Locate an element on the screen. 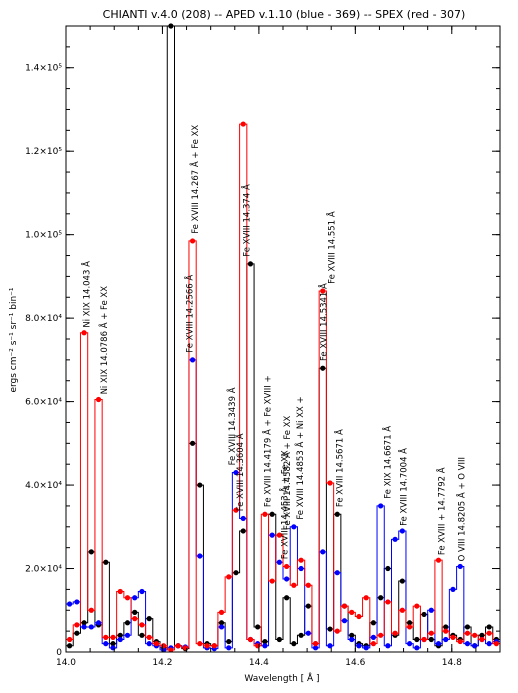  line-annotation-15: Fe XVIII 14.7004 Å is located at coordinates (404, 487).